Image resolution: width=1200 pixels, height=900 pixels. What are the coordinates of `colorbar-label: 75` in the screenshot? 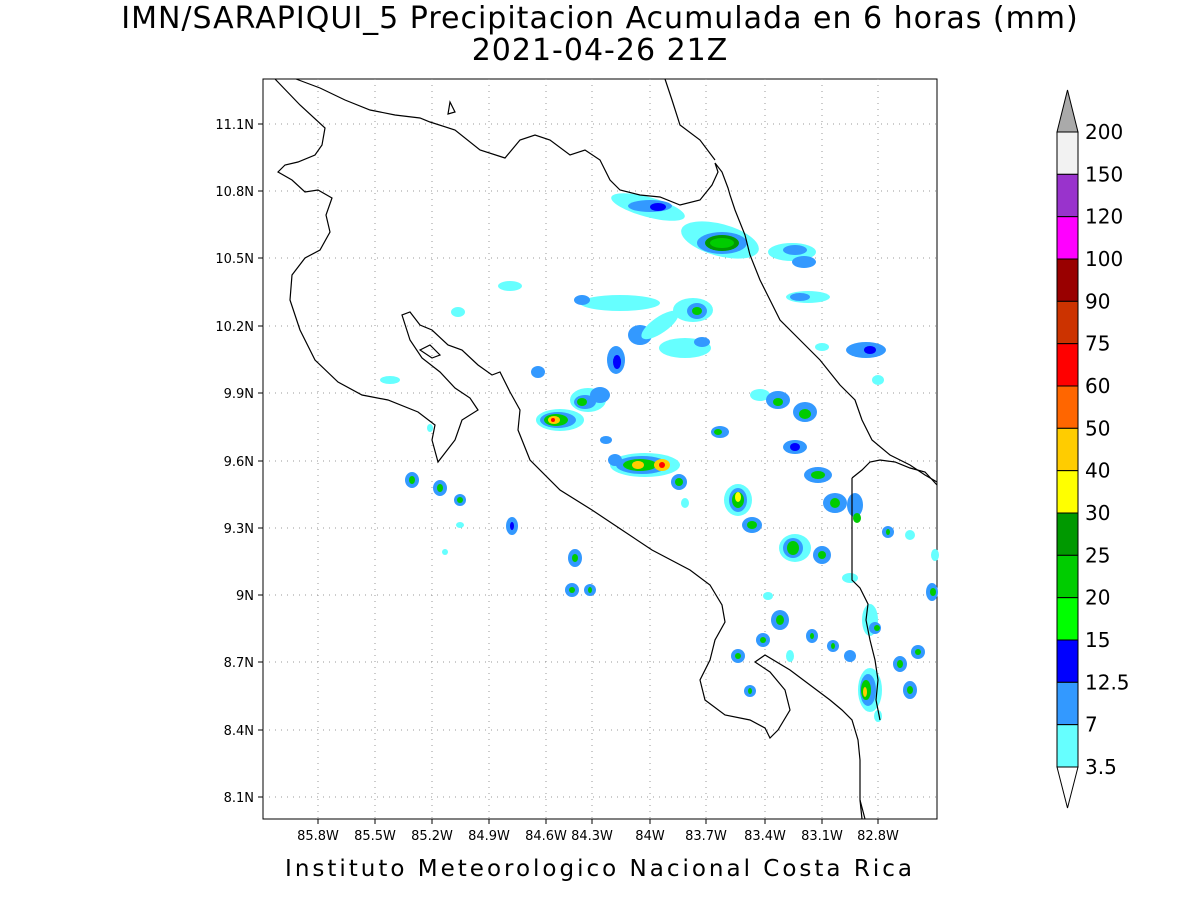 It's located at (1097, 344).